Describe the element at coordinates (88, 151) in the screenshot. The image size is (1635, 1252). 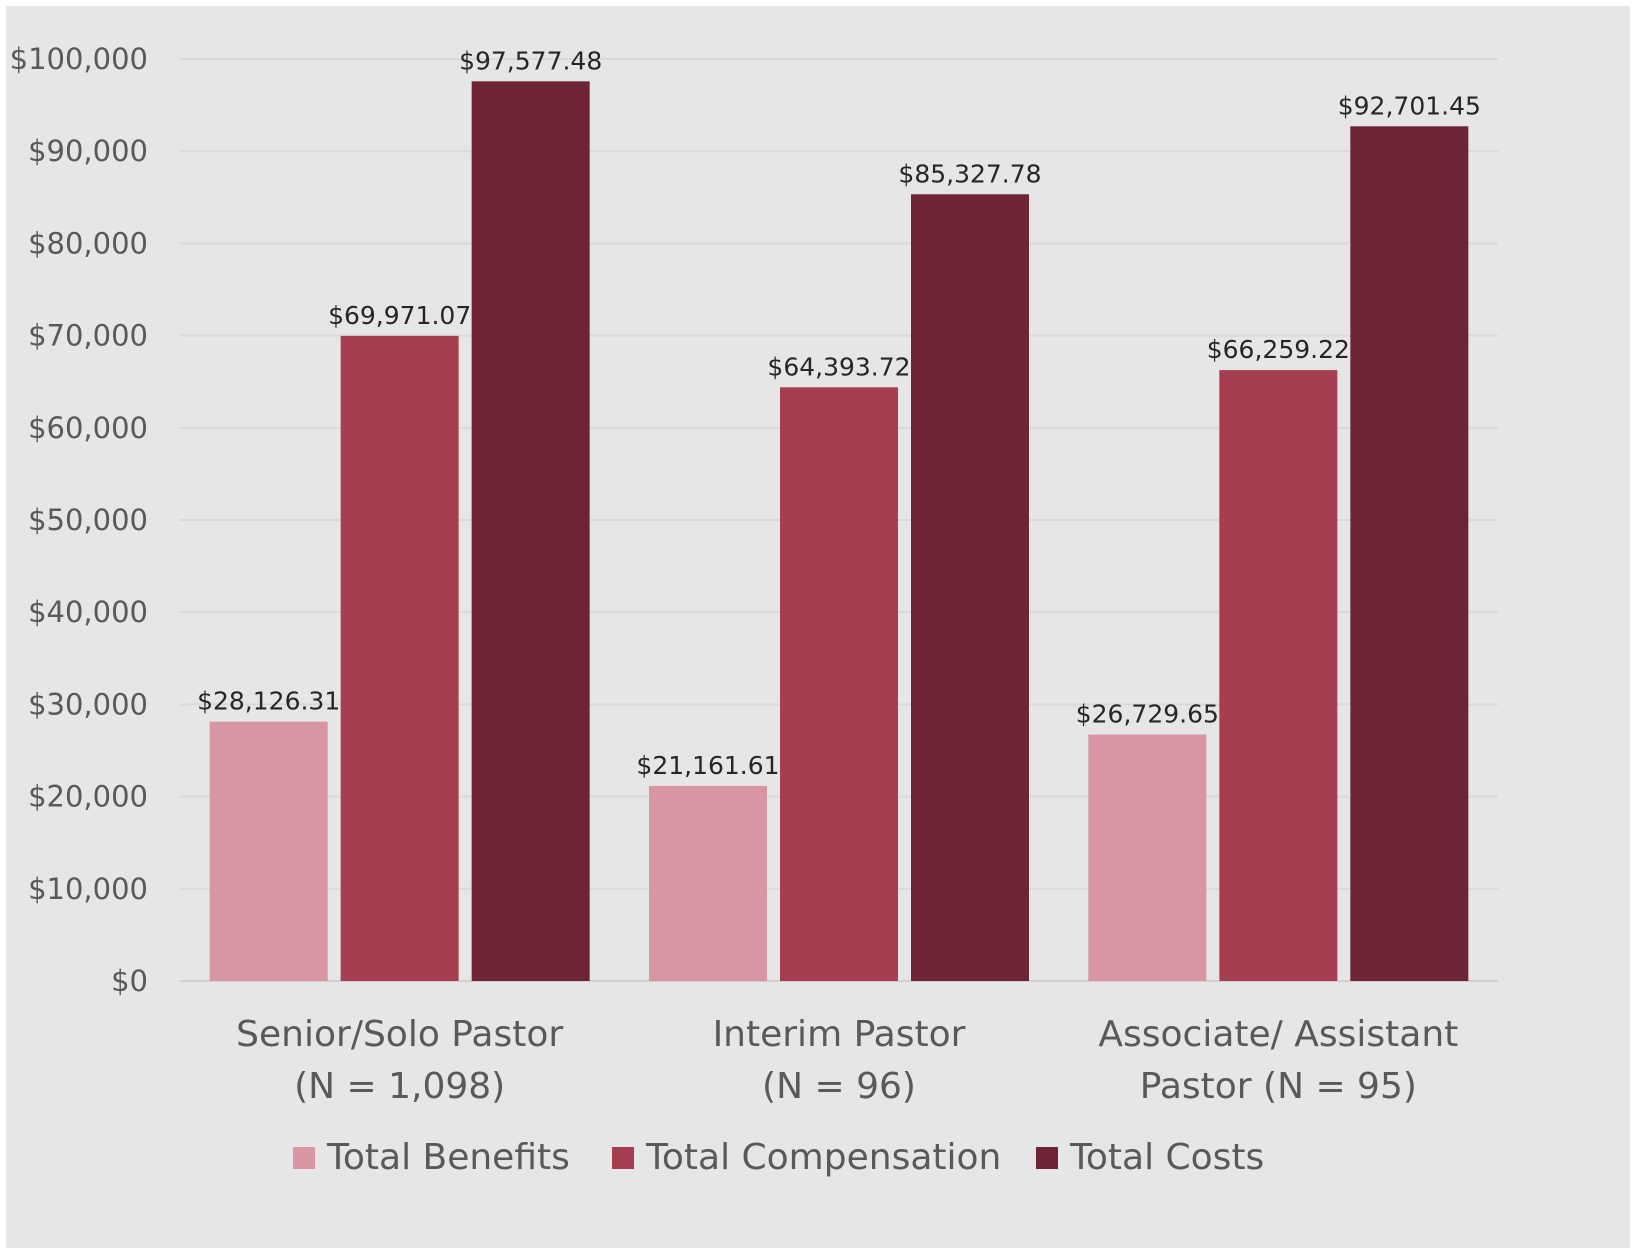
I see `y-tick-label: $90,000` at that location.